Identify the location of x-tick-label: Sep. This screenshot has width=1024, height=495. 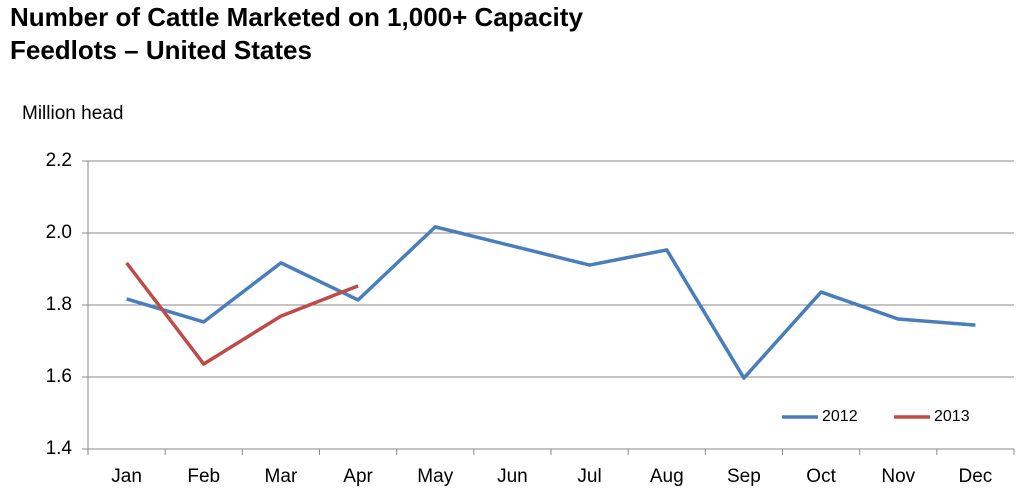
(744, 476).